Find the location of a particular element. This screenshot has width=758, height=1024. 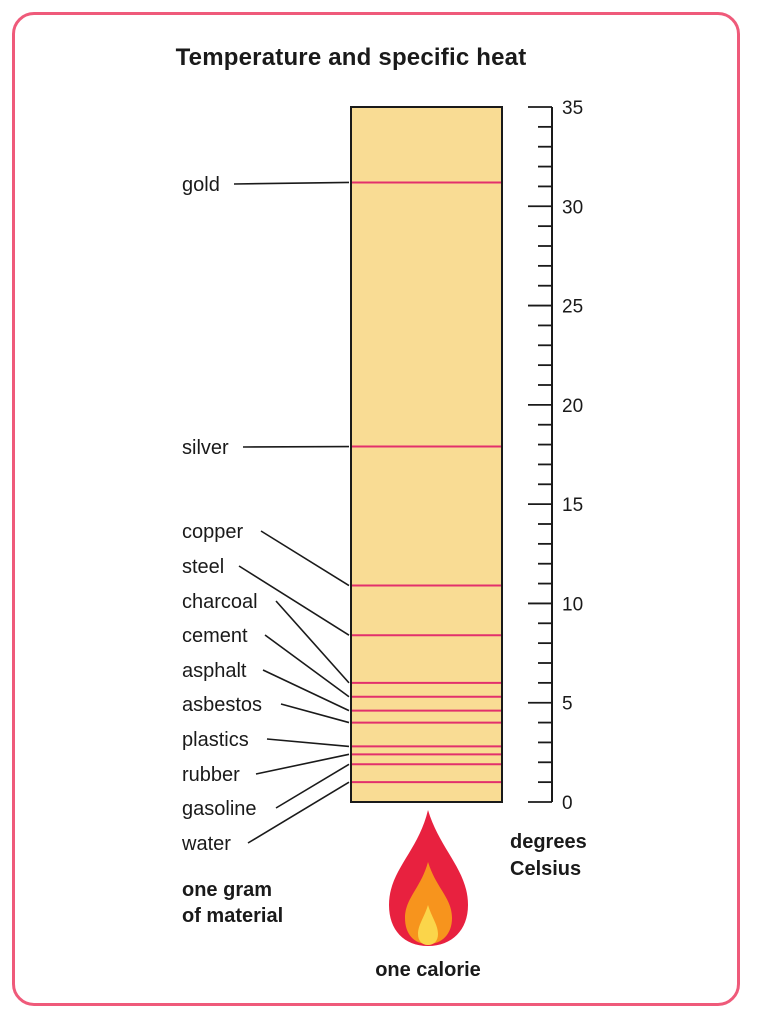

figure-title: Temperature and specific heat is located at coordinates (351, 57).